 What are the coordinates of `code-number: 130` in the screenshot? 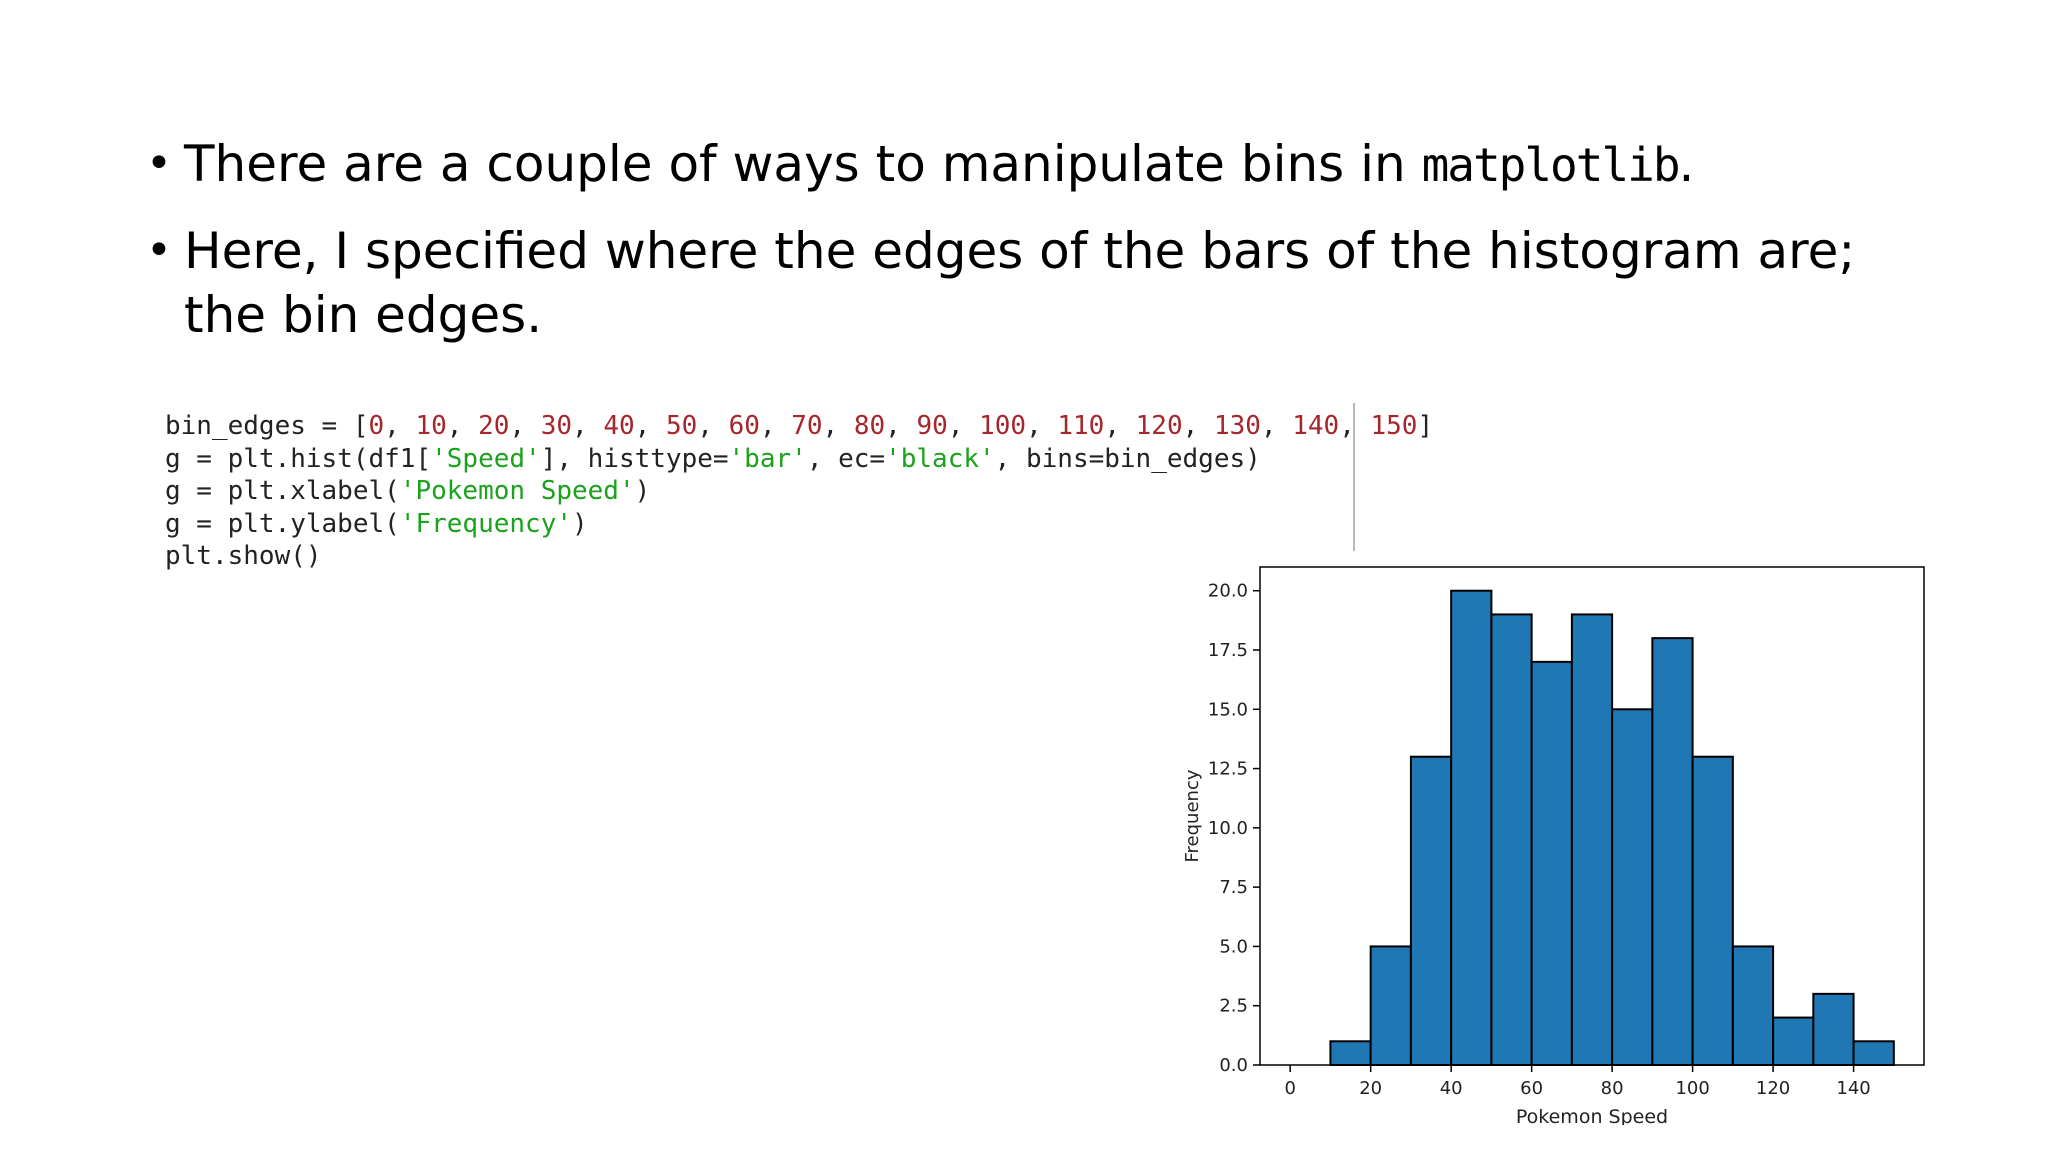 It's located at (1237, 426).